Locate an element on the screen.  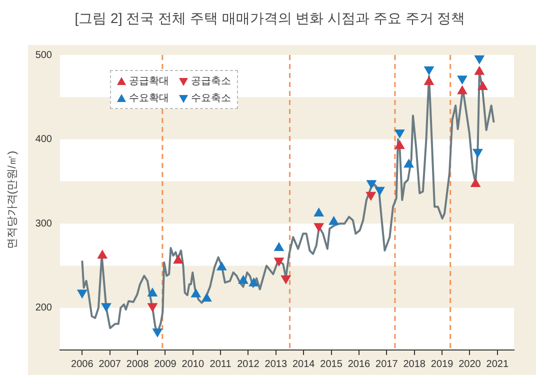
y-tick-label: 500 is located at coordinates (43, 55).